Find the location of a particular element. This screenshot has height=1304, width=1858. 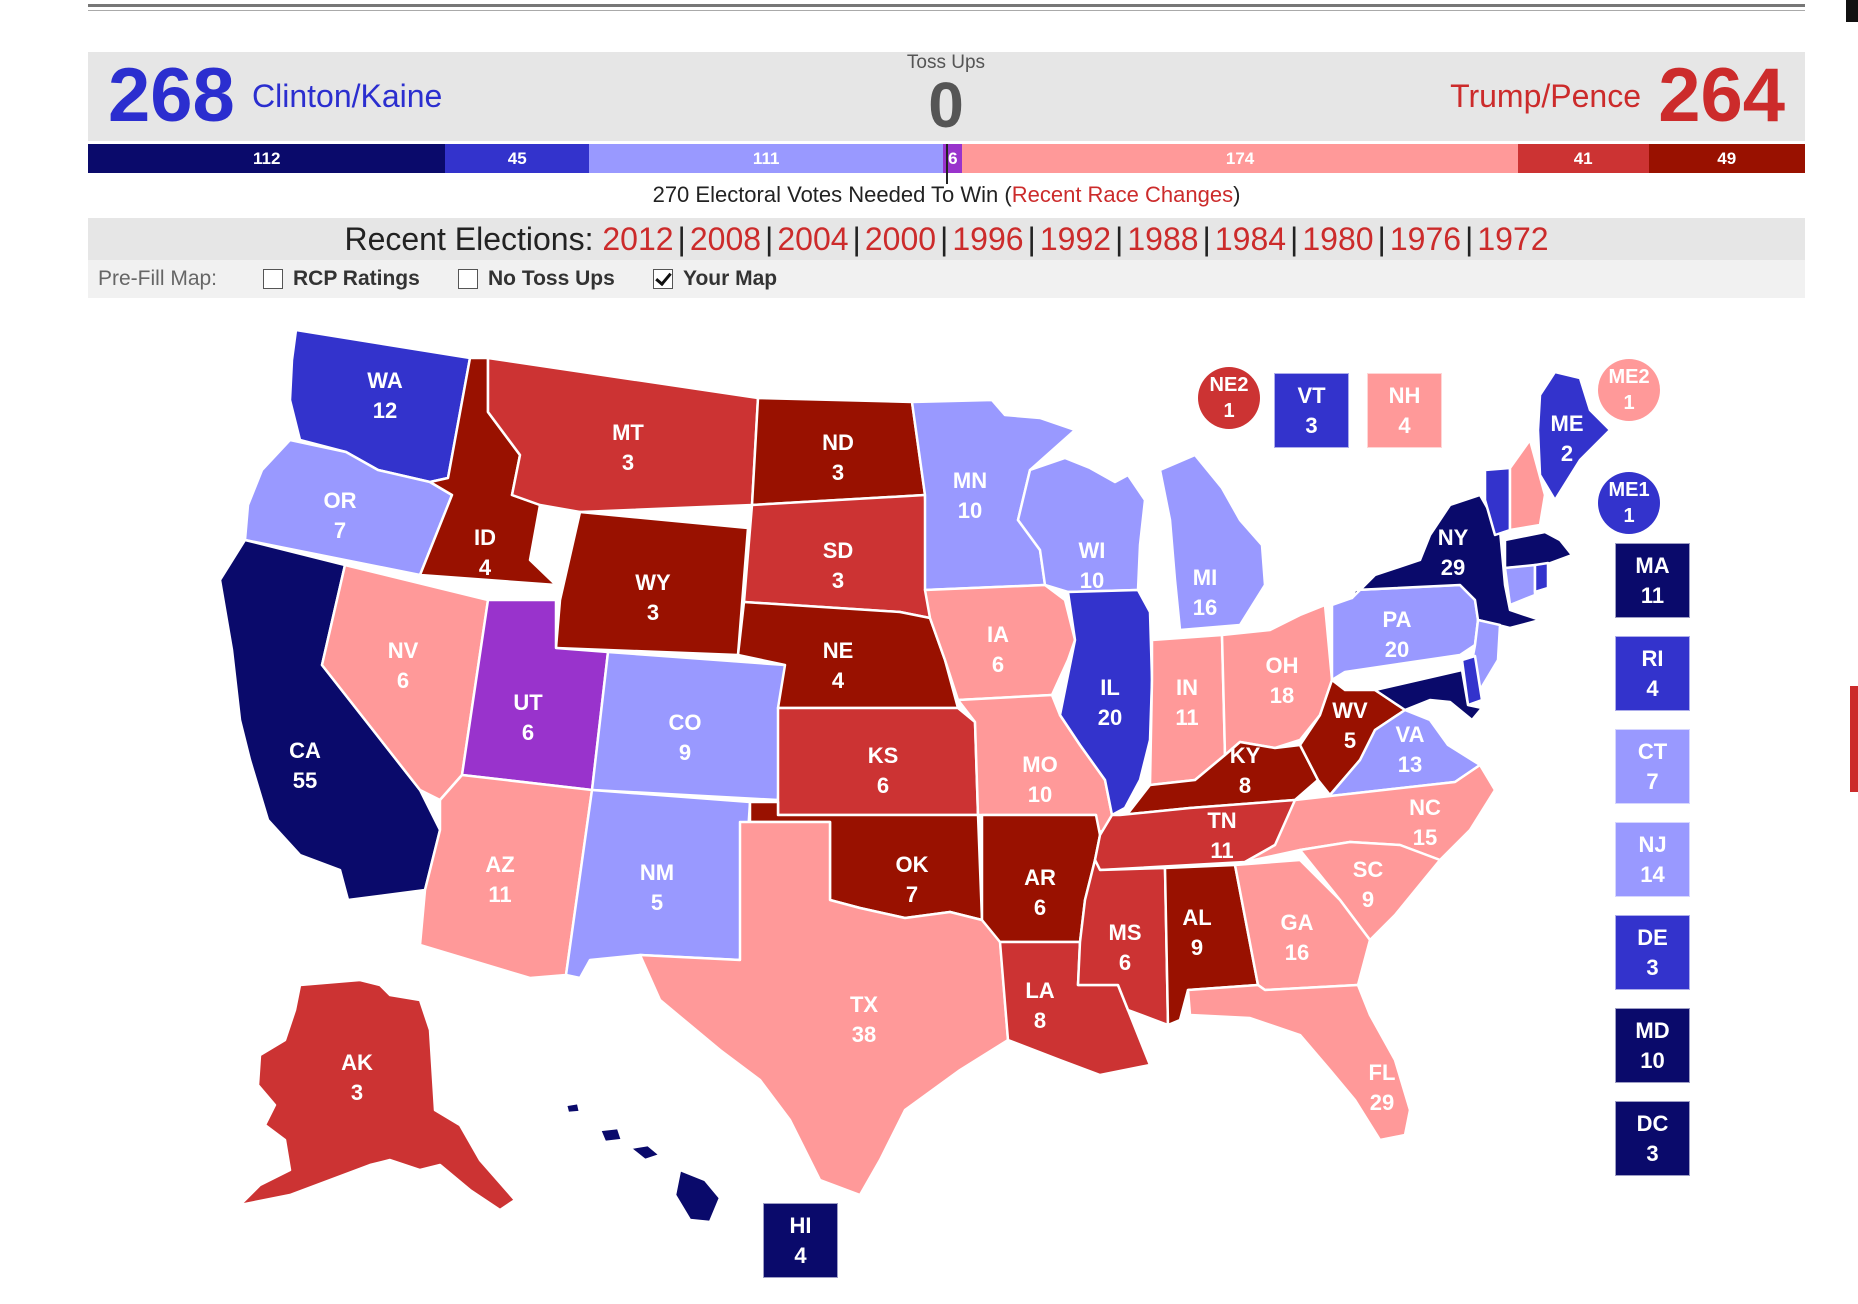

hi-abbr: HI is located at coordinates (800, 1225).